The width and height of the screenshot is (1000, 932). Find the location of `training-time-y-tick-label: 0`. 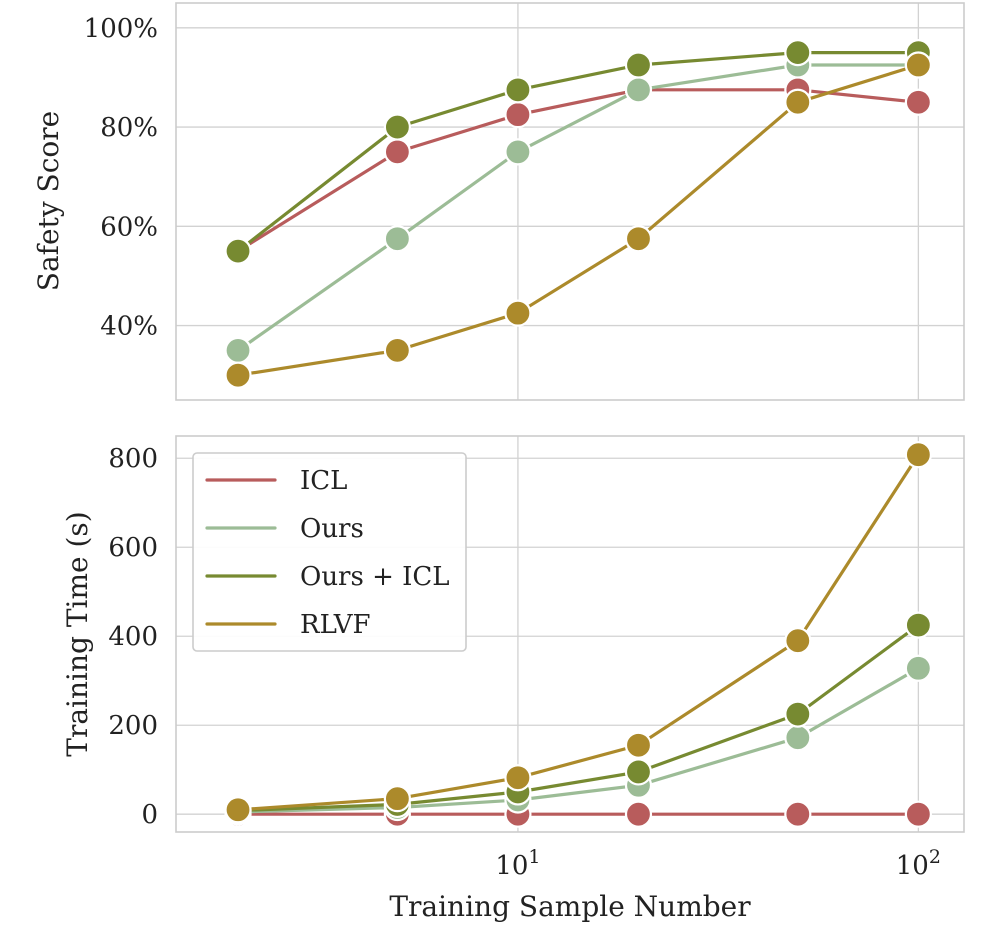

training-time-y-tick-label: 0 is located at coordinates (149, 815).